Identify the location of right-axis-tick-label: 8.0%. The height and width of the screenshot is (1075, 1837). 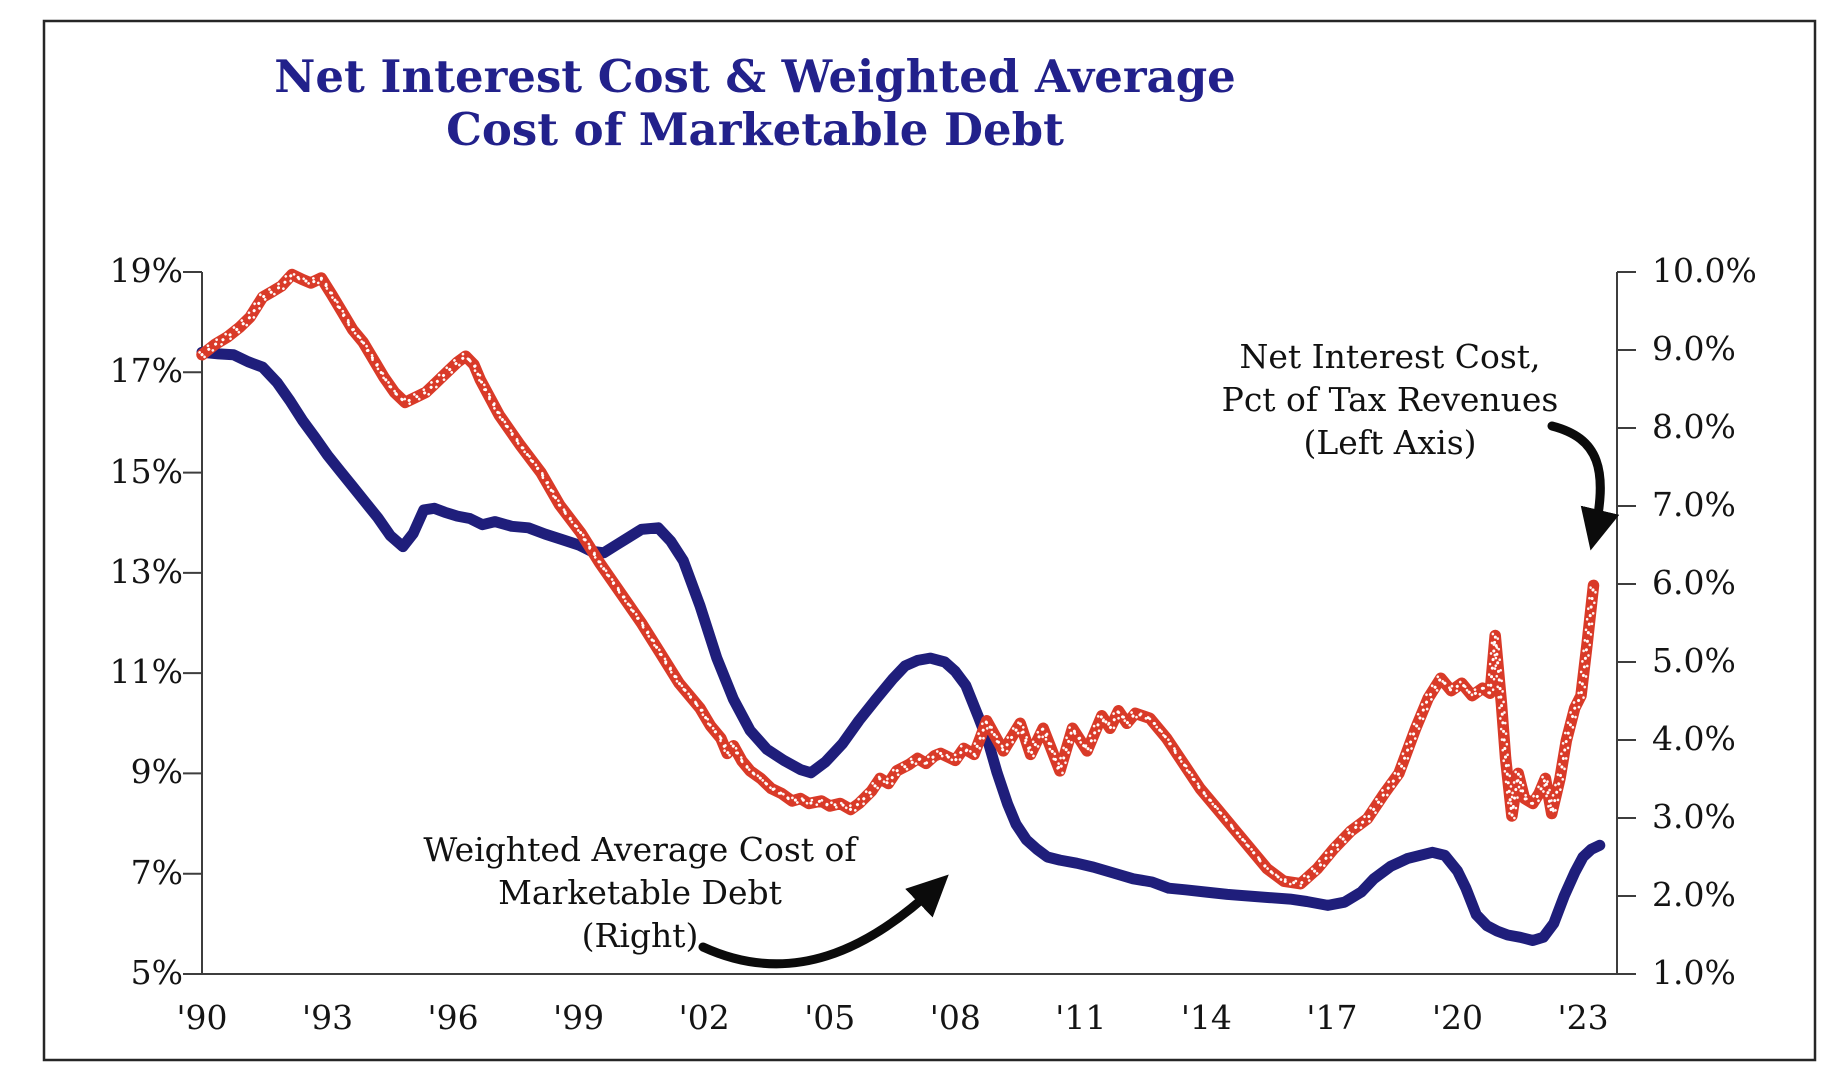
(1694, 426).